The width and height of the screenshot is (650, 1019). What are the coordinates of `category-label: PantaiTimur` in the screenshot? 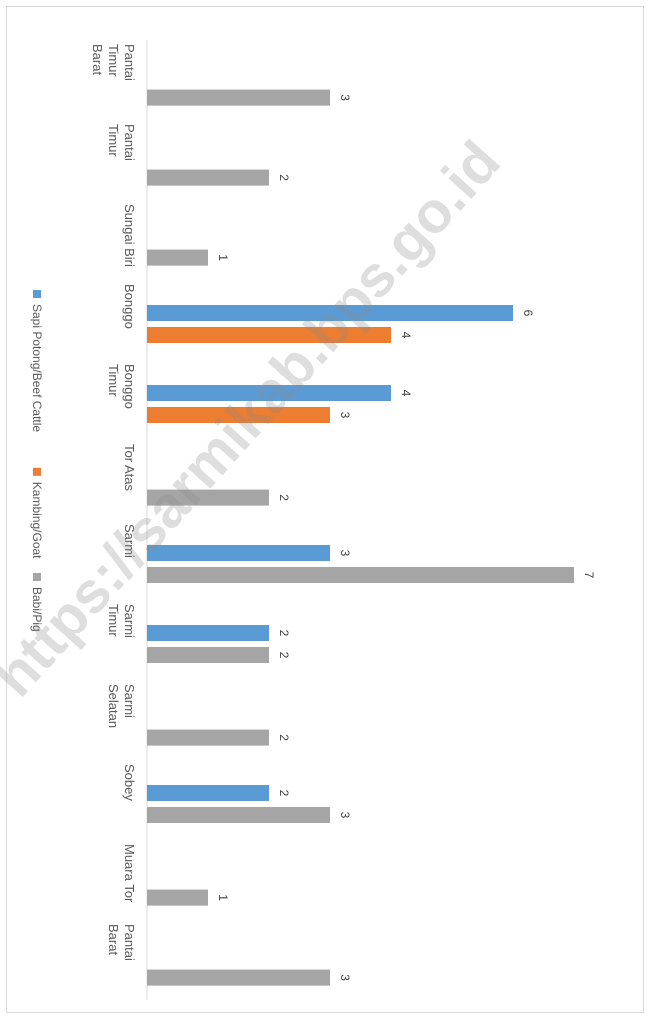 It's located at (121, 142).